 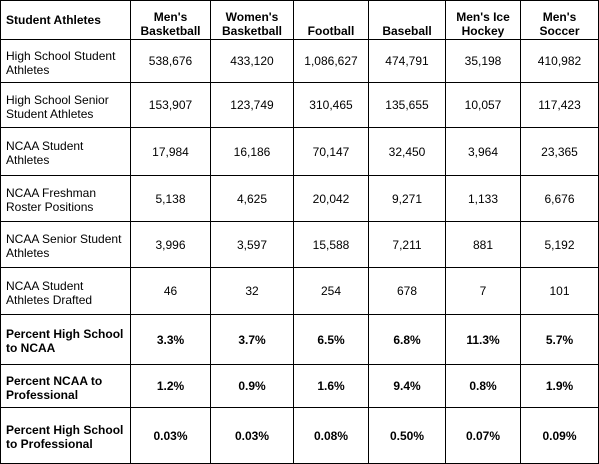 What do you see at coordinates (483, 20) in the screenshot?
I see `header-cell: Men's Ice Hockey` at bounding box center [483, 20].